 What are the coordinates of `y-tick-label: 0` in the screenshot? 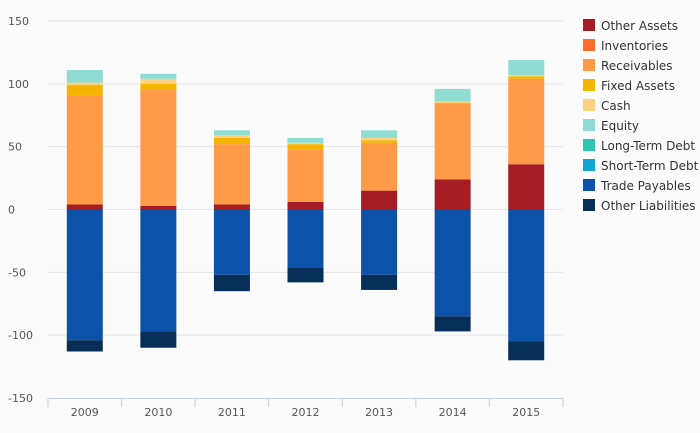 It's located at (11, 210).